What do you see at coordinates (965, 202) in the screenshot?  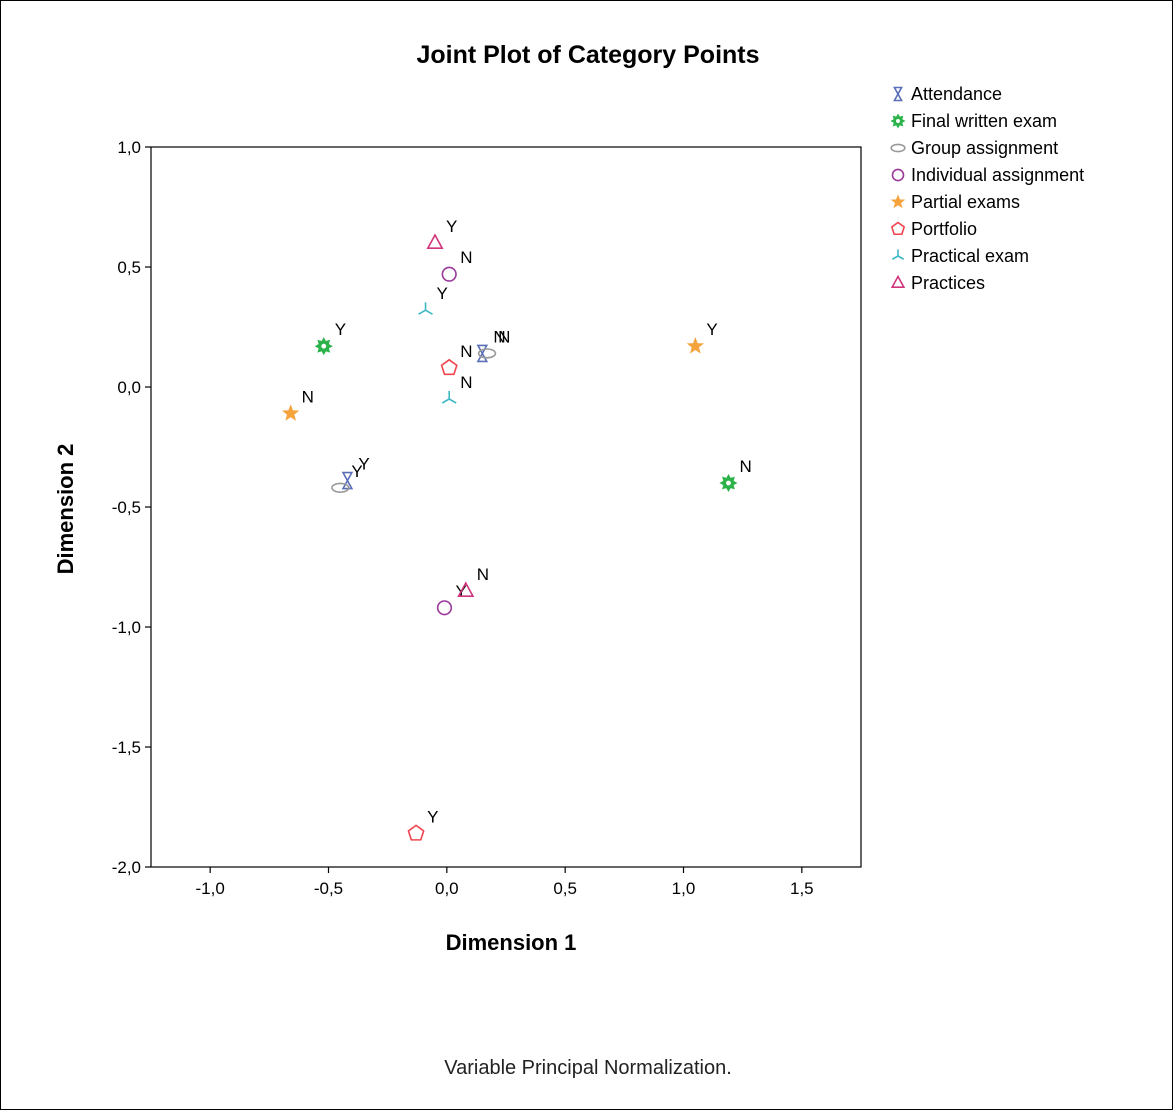 I see `legend-label: Partial exams` at bounding box center [965, 202].